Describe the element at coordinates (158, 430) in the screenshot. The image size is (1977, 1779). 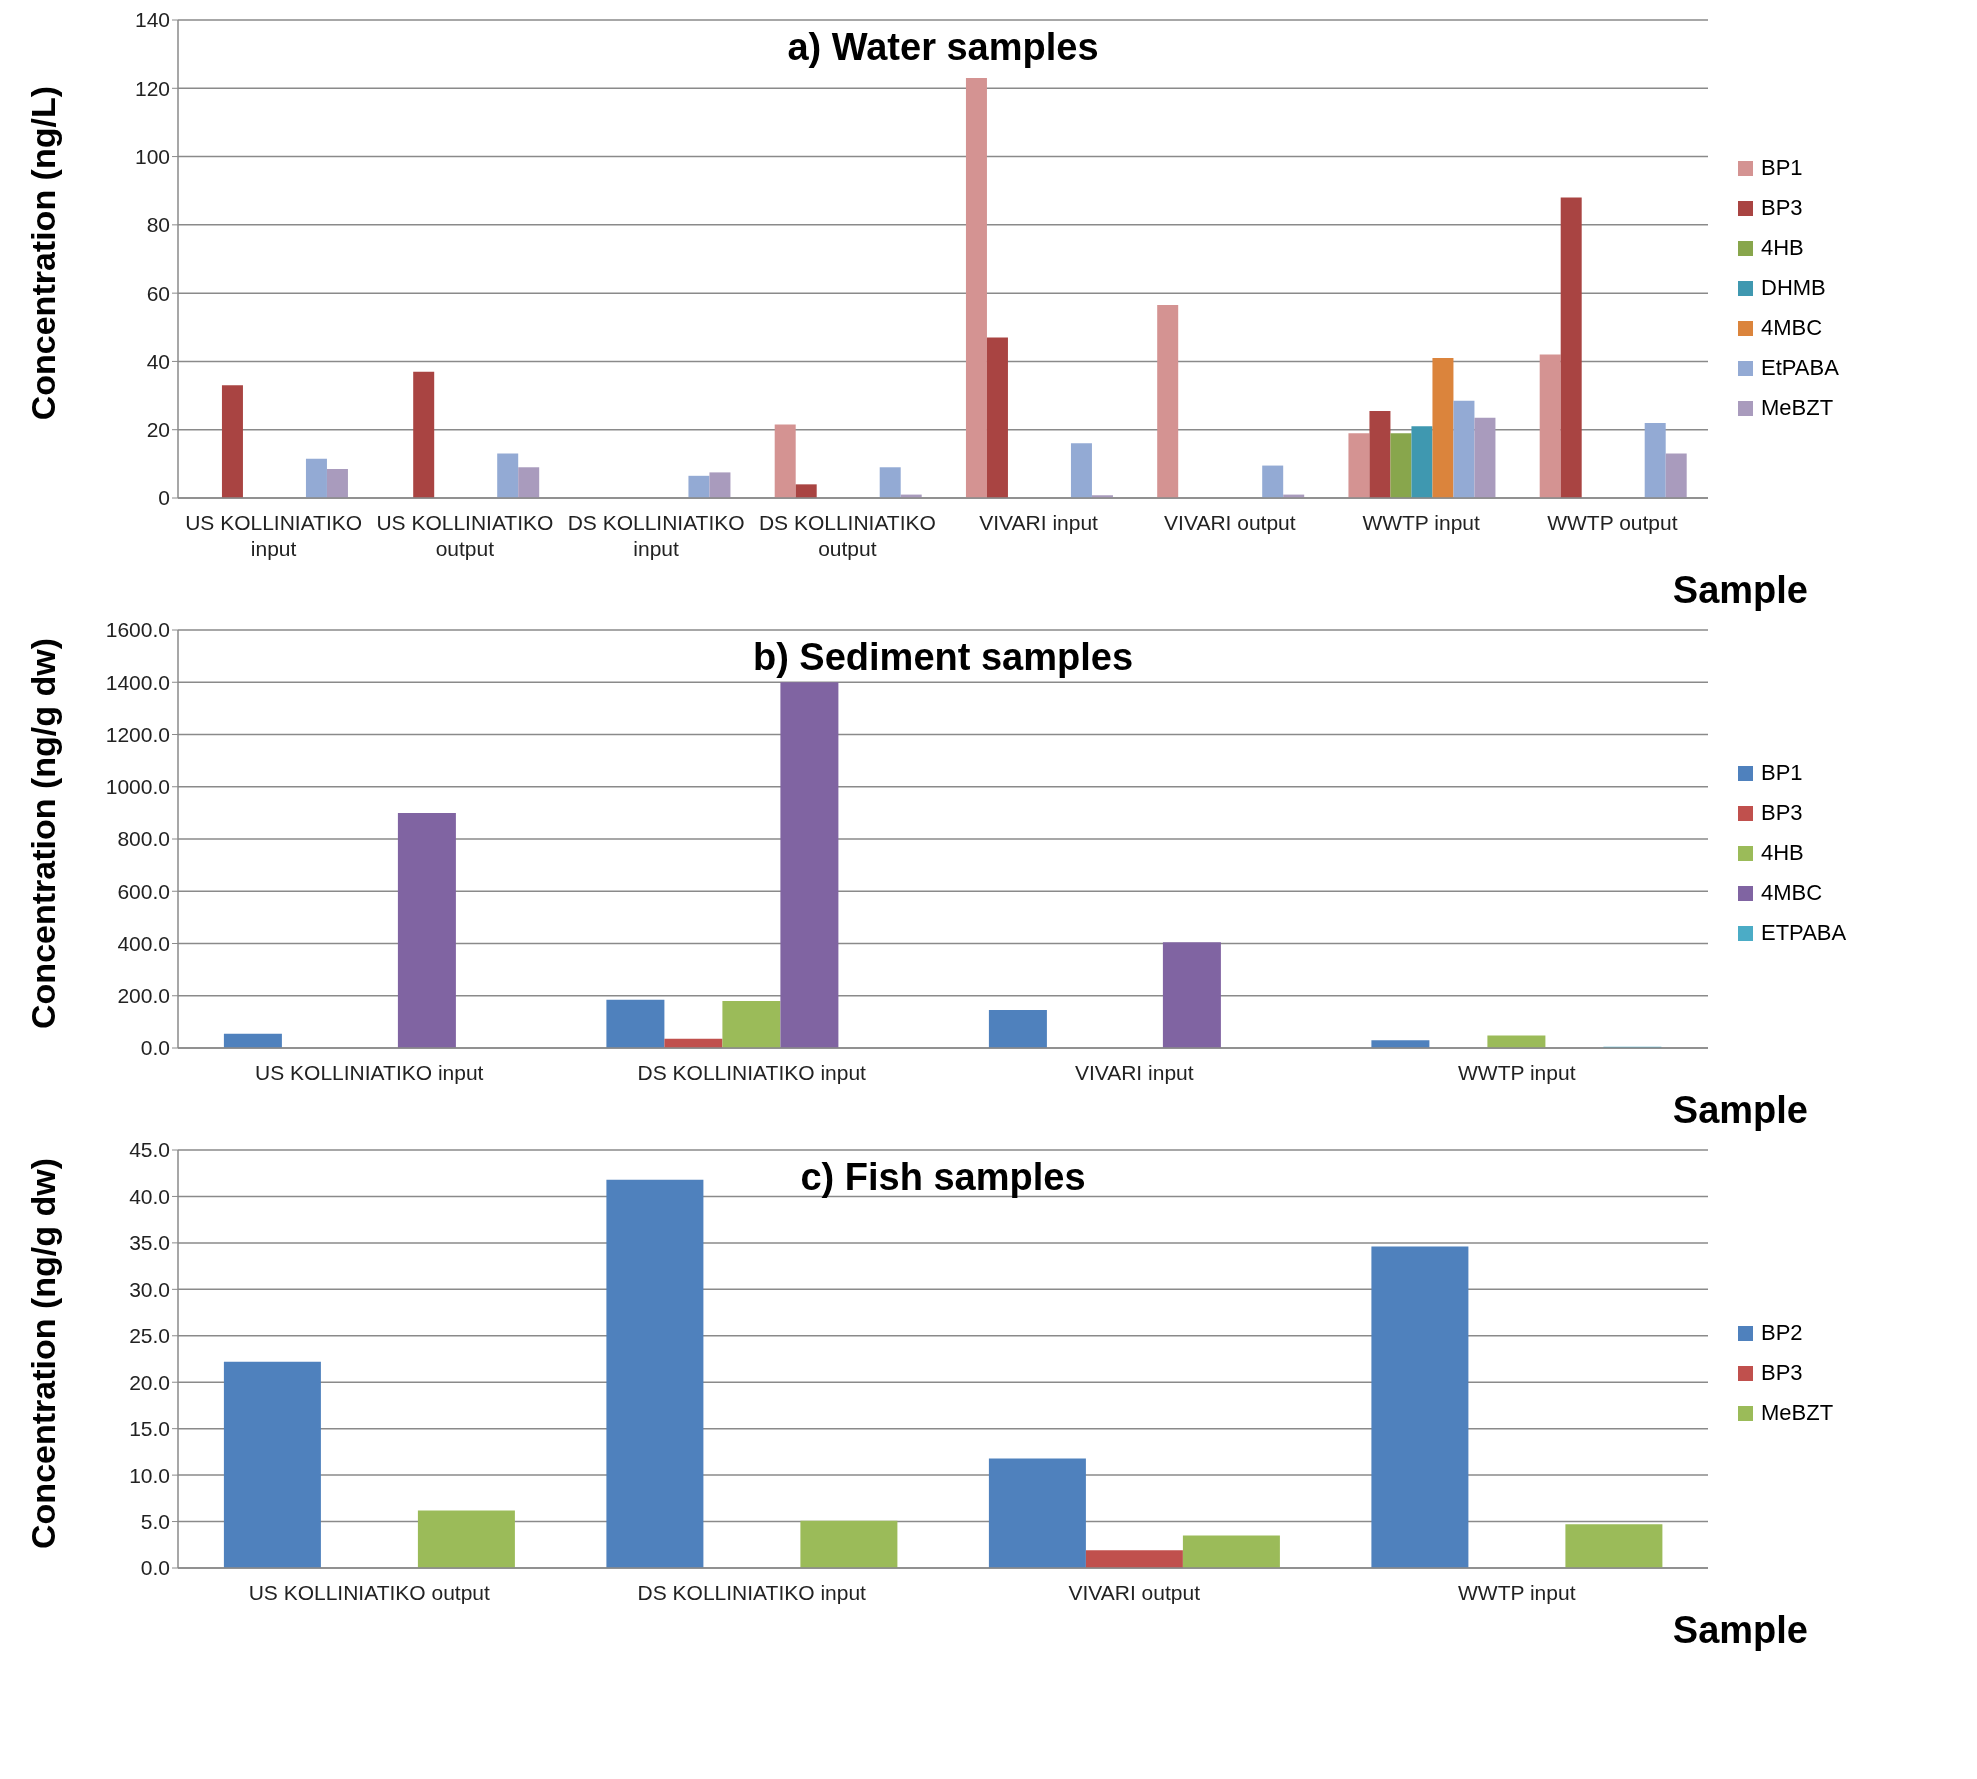
I see `y-tick-label: 20` at that location.